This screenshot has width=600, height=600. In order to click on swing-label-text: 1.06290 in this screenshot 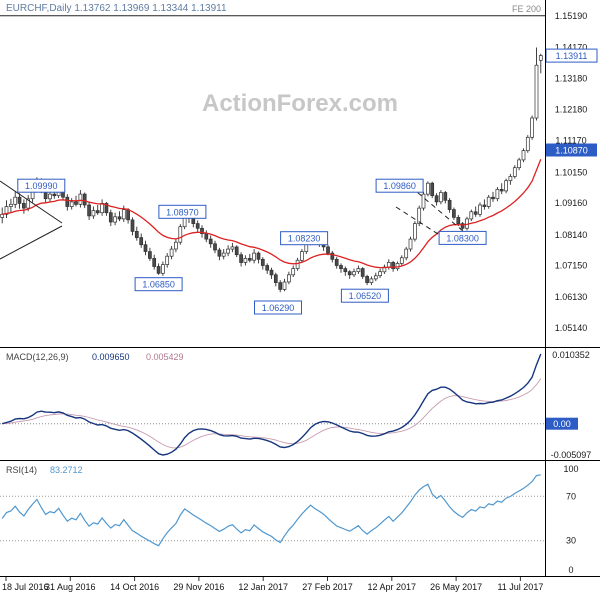, I will do `click(278, 308)`.